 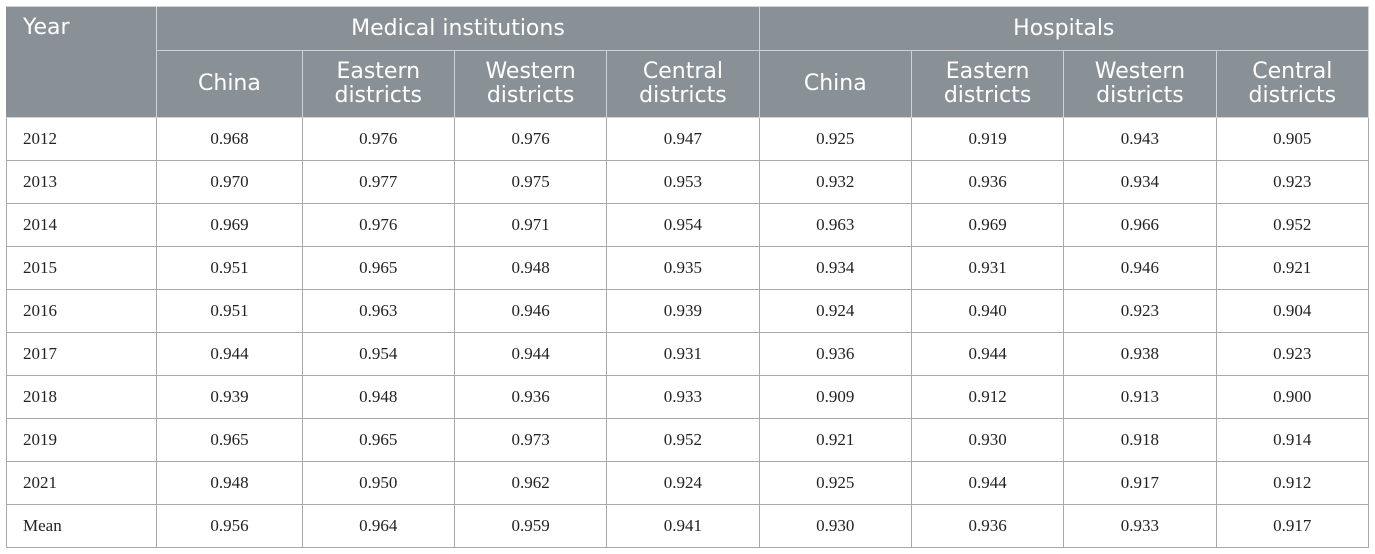 What do you see at coordinates (530, 182) in the screenshot?
I see `value-cell: 0.975` at bounding box center [530, 182].